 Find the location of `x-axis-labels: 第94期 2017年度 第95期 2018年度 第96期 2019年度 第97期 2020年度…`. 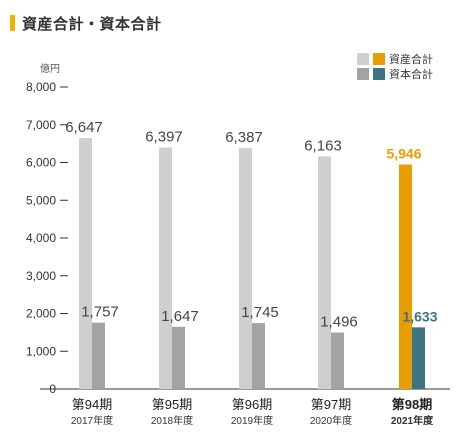

x-axis-labels: 第94期 2017年度 第95期 2018年度 第96期 2019年度 第97期 2020年度… is located at coordinates (252, 412).